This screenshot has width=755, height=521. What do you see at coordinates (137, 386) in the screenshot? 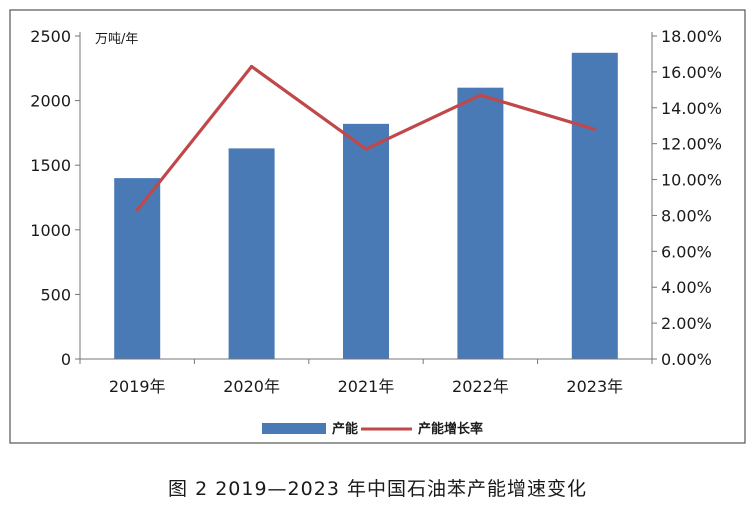
I see `x-tick-label: 2019年` at bounding box center [137, 386].